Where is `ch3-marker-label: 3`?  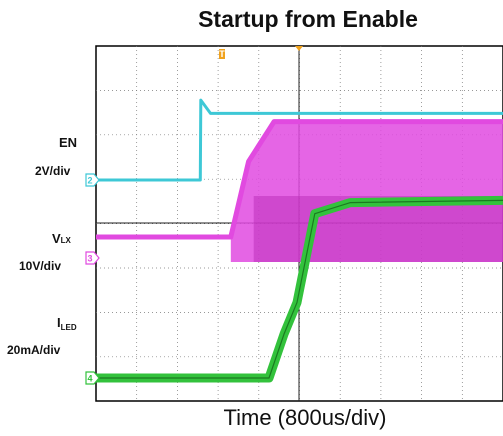
ch3-marker-label: 3 is located at coordinates (89, 259).